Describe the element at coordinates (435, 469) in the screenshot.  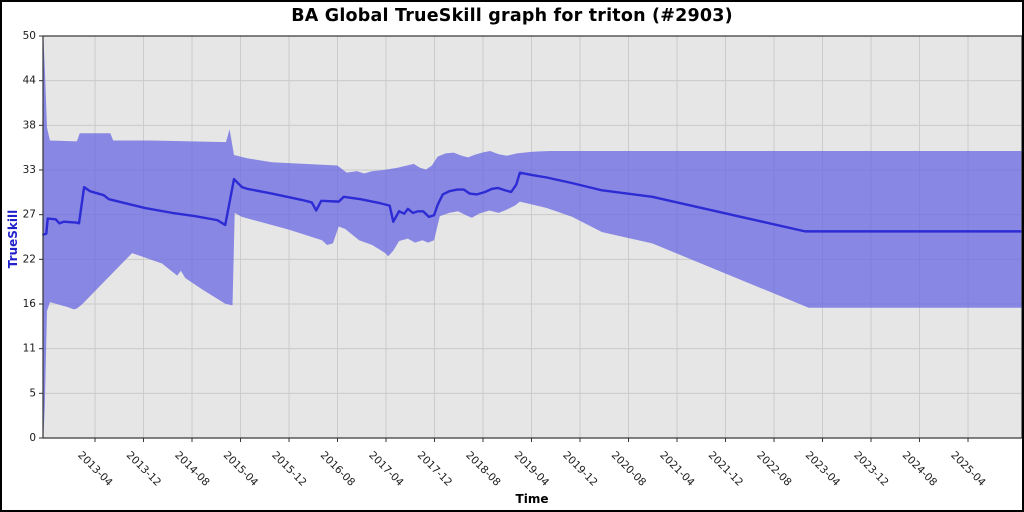
I see `x-tick-label: 2017-12` at that location.